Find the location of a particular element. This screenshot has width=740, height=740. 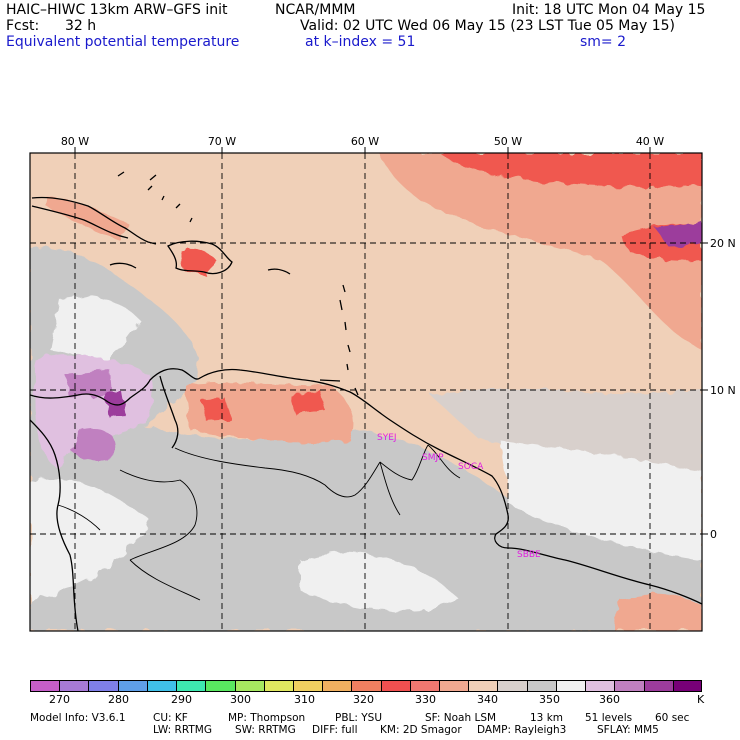

colorbar-label-340: 340 is located at coordinates (487, 699).